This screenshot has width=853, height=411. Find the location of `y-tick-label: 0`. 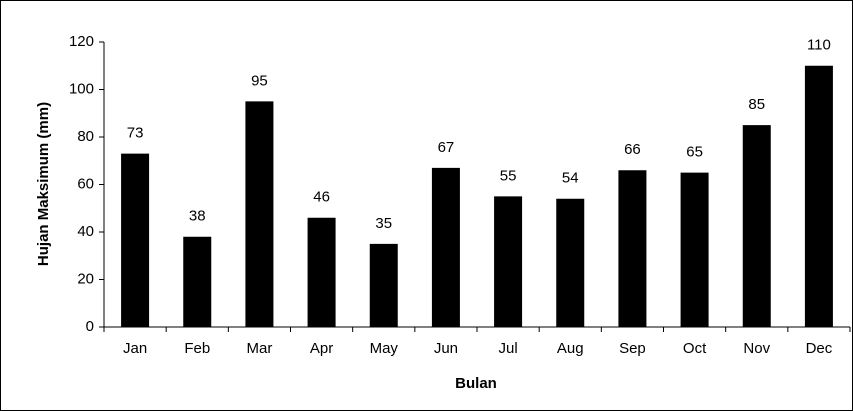

y-tick-label: 0 is located at coordinates (90, 326).